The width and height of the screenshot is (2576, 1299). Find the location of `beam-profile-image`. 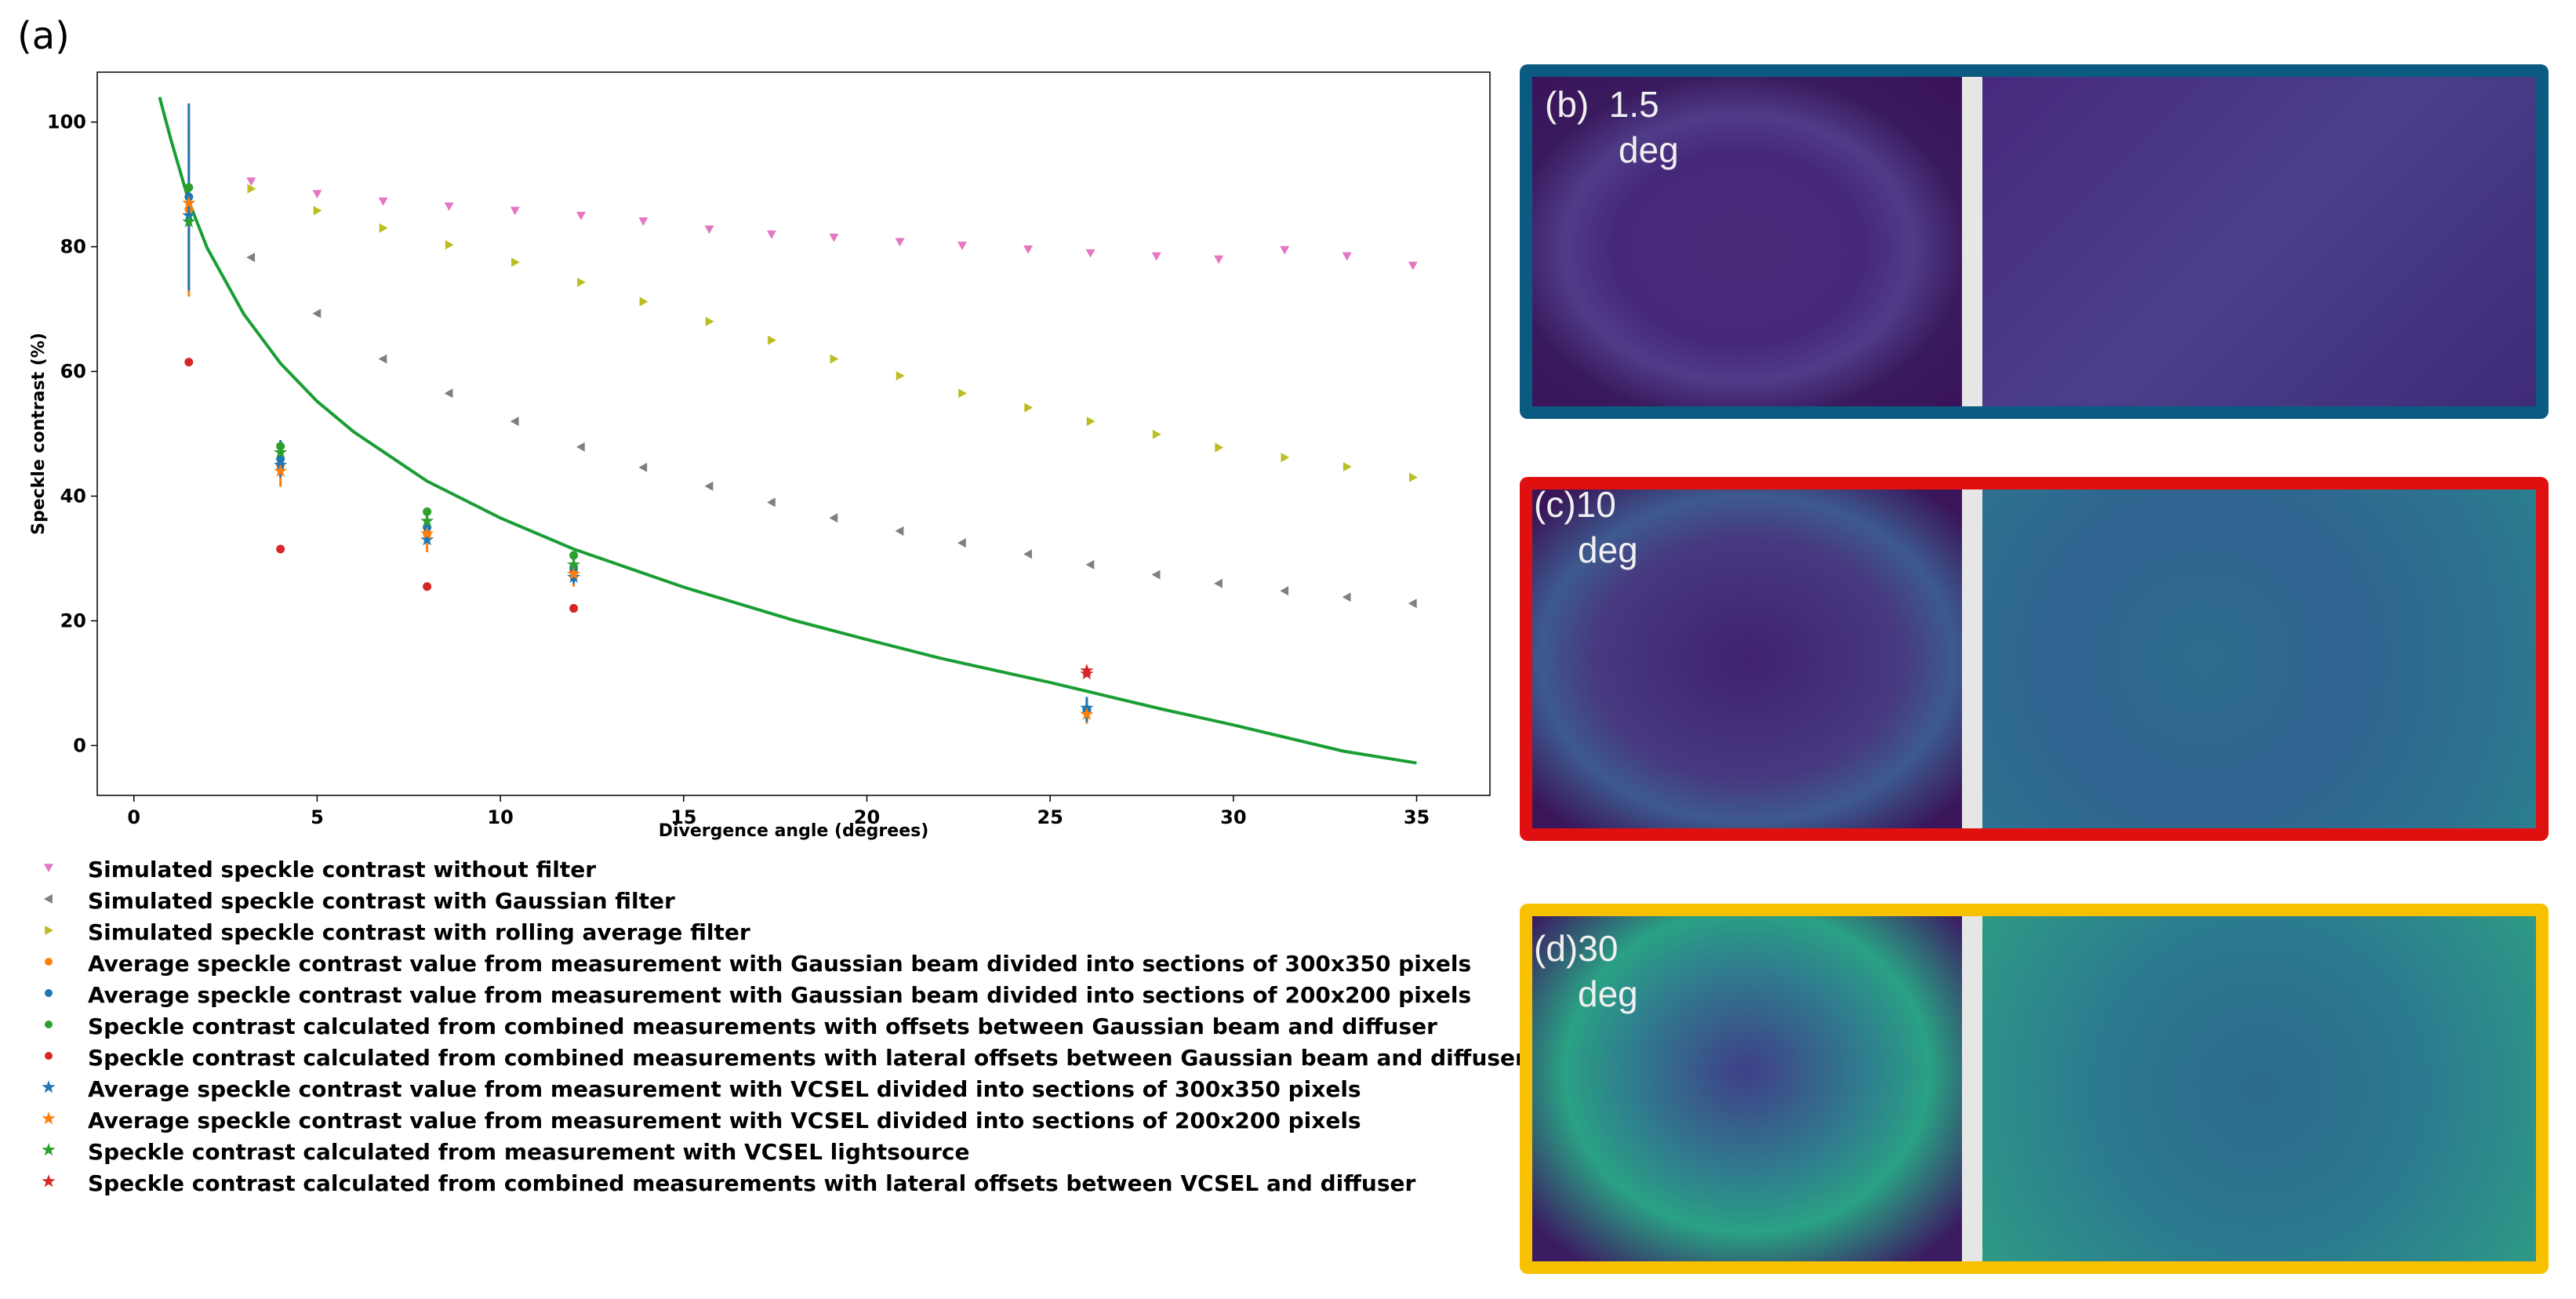

beam-profile-image is located at coordinates (1747, 658).